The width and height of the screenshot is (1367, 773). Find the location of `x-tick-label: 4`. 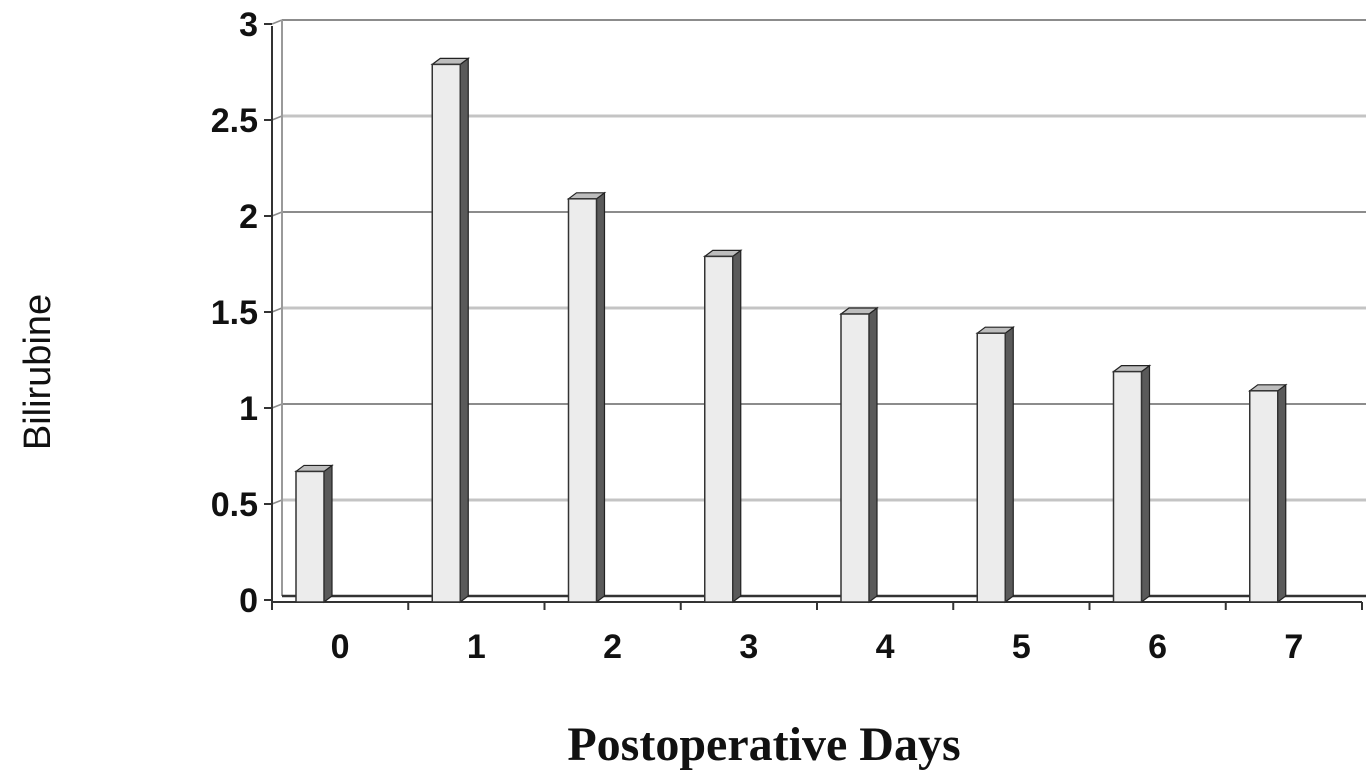

x-tick-label: 4 is located at coordinates (885, 647).